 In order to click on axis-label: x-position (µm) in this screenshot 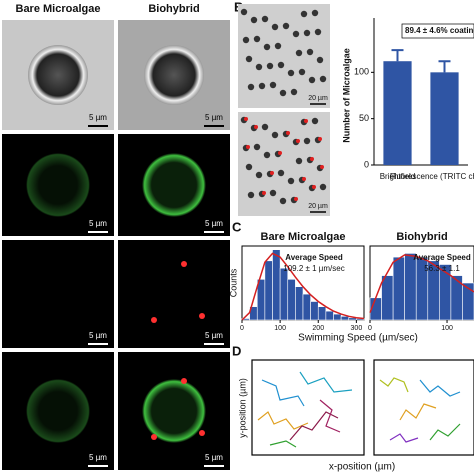, I will do `click(362, 467)`.